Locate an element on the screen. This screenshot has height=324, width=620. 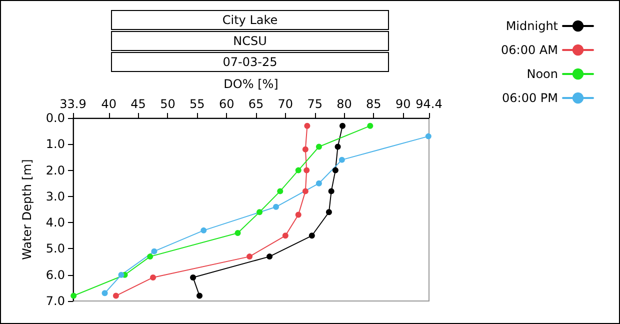
y-tick-label: 7.0 is located at coordinates (55, 301).